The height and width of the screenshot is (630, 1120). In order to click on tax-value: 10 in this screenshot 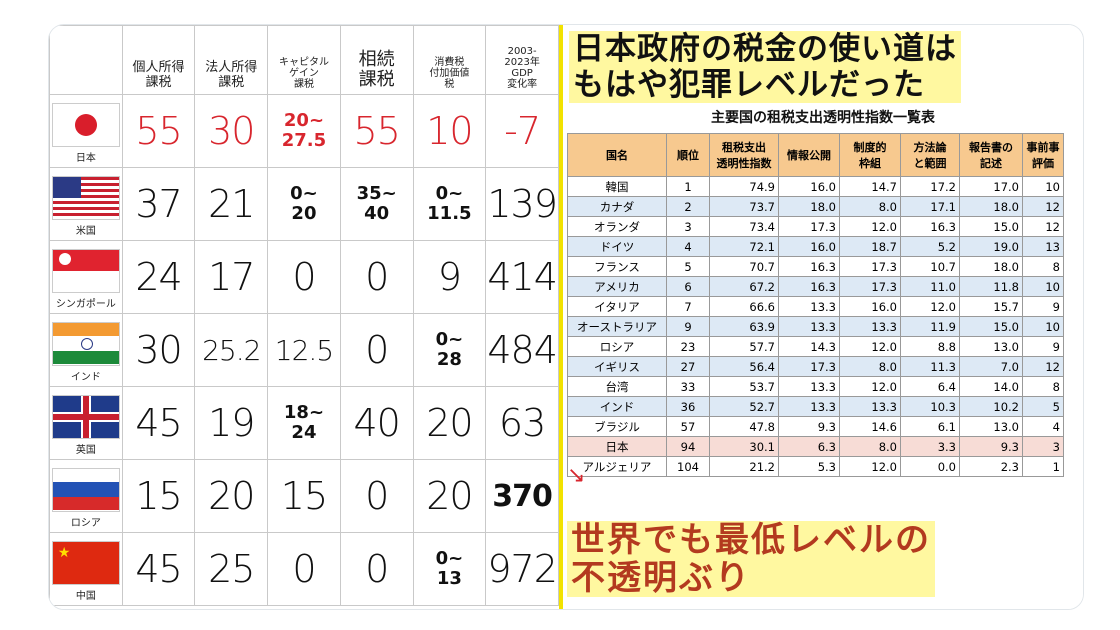, I will do `click(449, 131)`.